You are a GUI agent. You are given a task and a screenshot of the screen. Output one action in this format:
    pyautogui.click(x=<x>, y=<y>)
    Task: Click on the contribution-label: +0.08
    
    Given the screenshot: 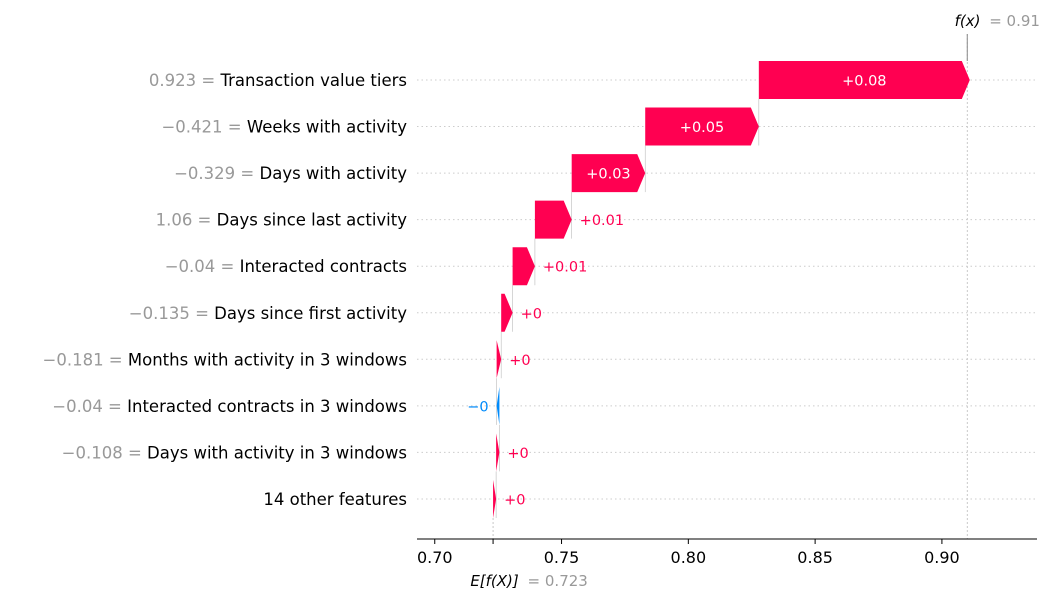 What is the action you would take?
    pyautogui.click(x=864, y=82)
    